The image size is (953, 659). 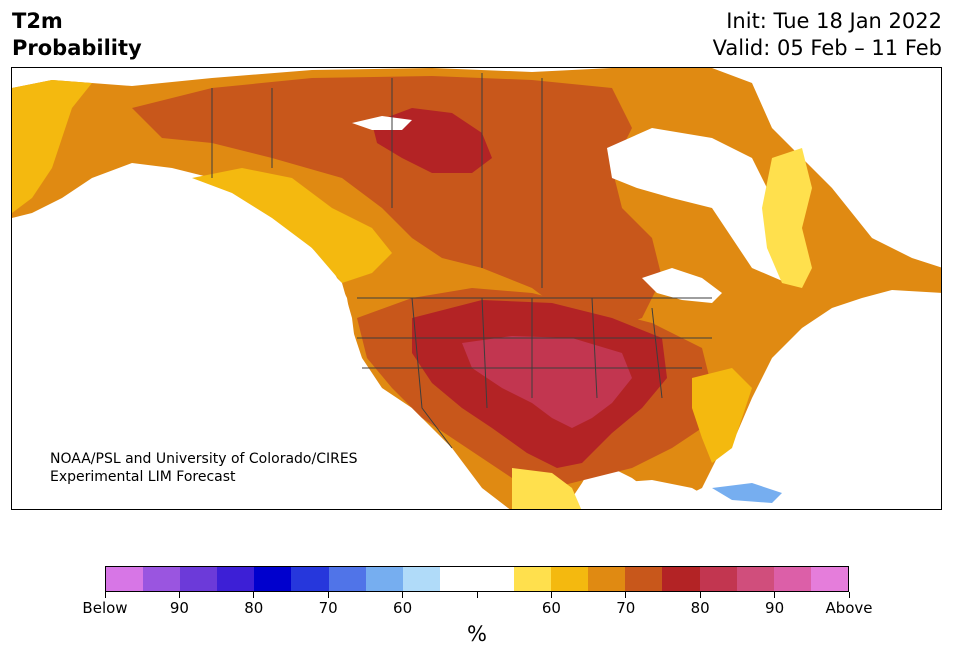 I want to click on region-labrador-yellow, so click(x=787, y=218).